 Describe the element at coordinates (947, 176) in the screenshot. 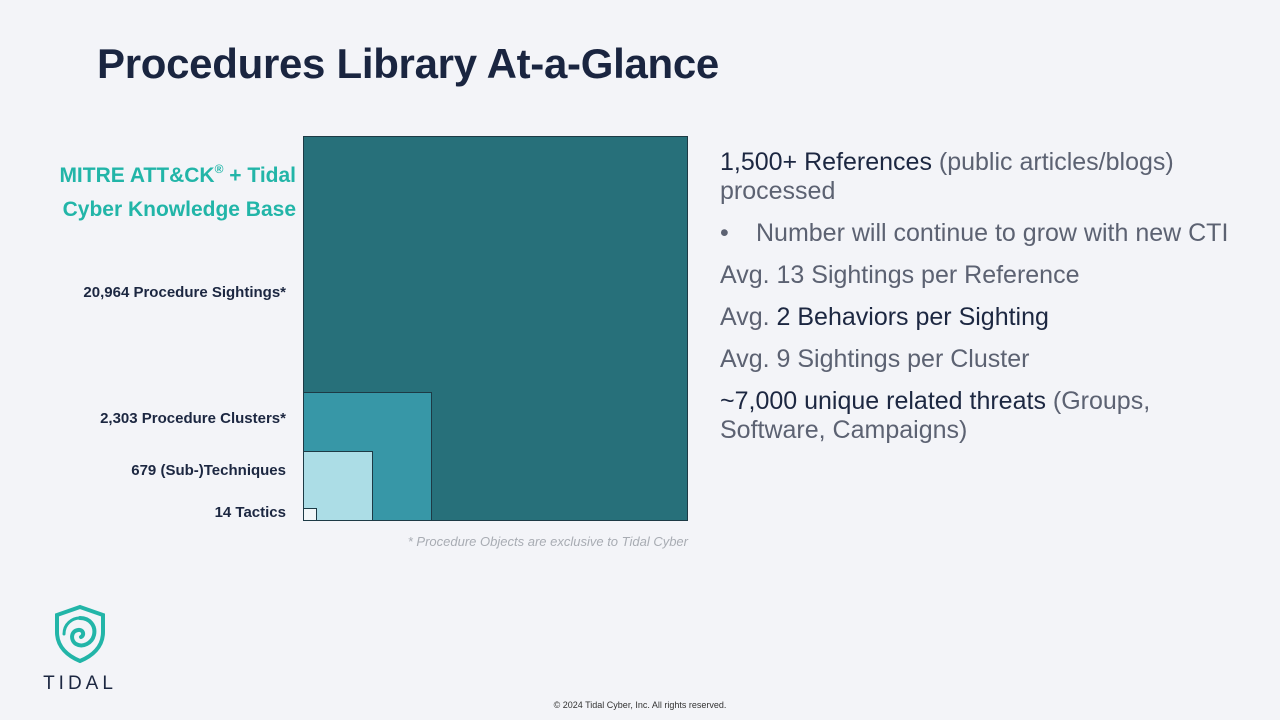

I see `references-rest: (public articles/blogs) processed` at that location.